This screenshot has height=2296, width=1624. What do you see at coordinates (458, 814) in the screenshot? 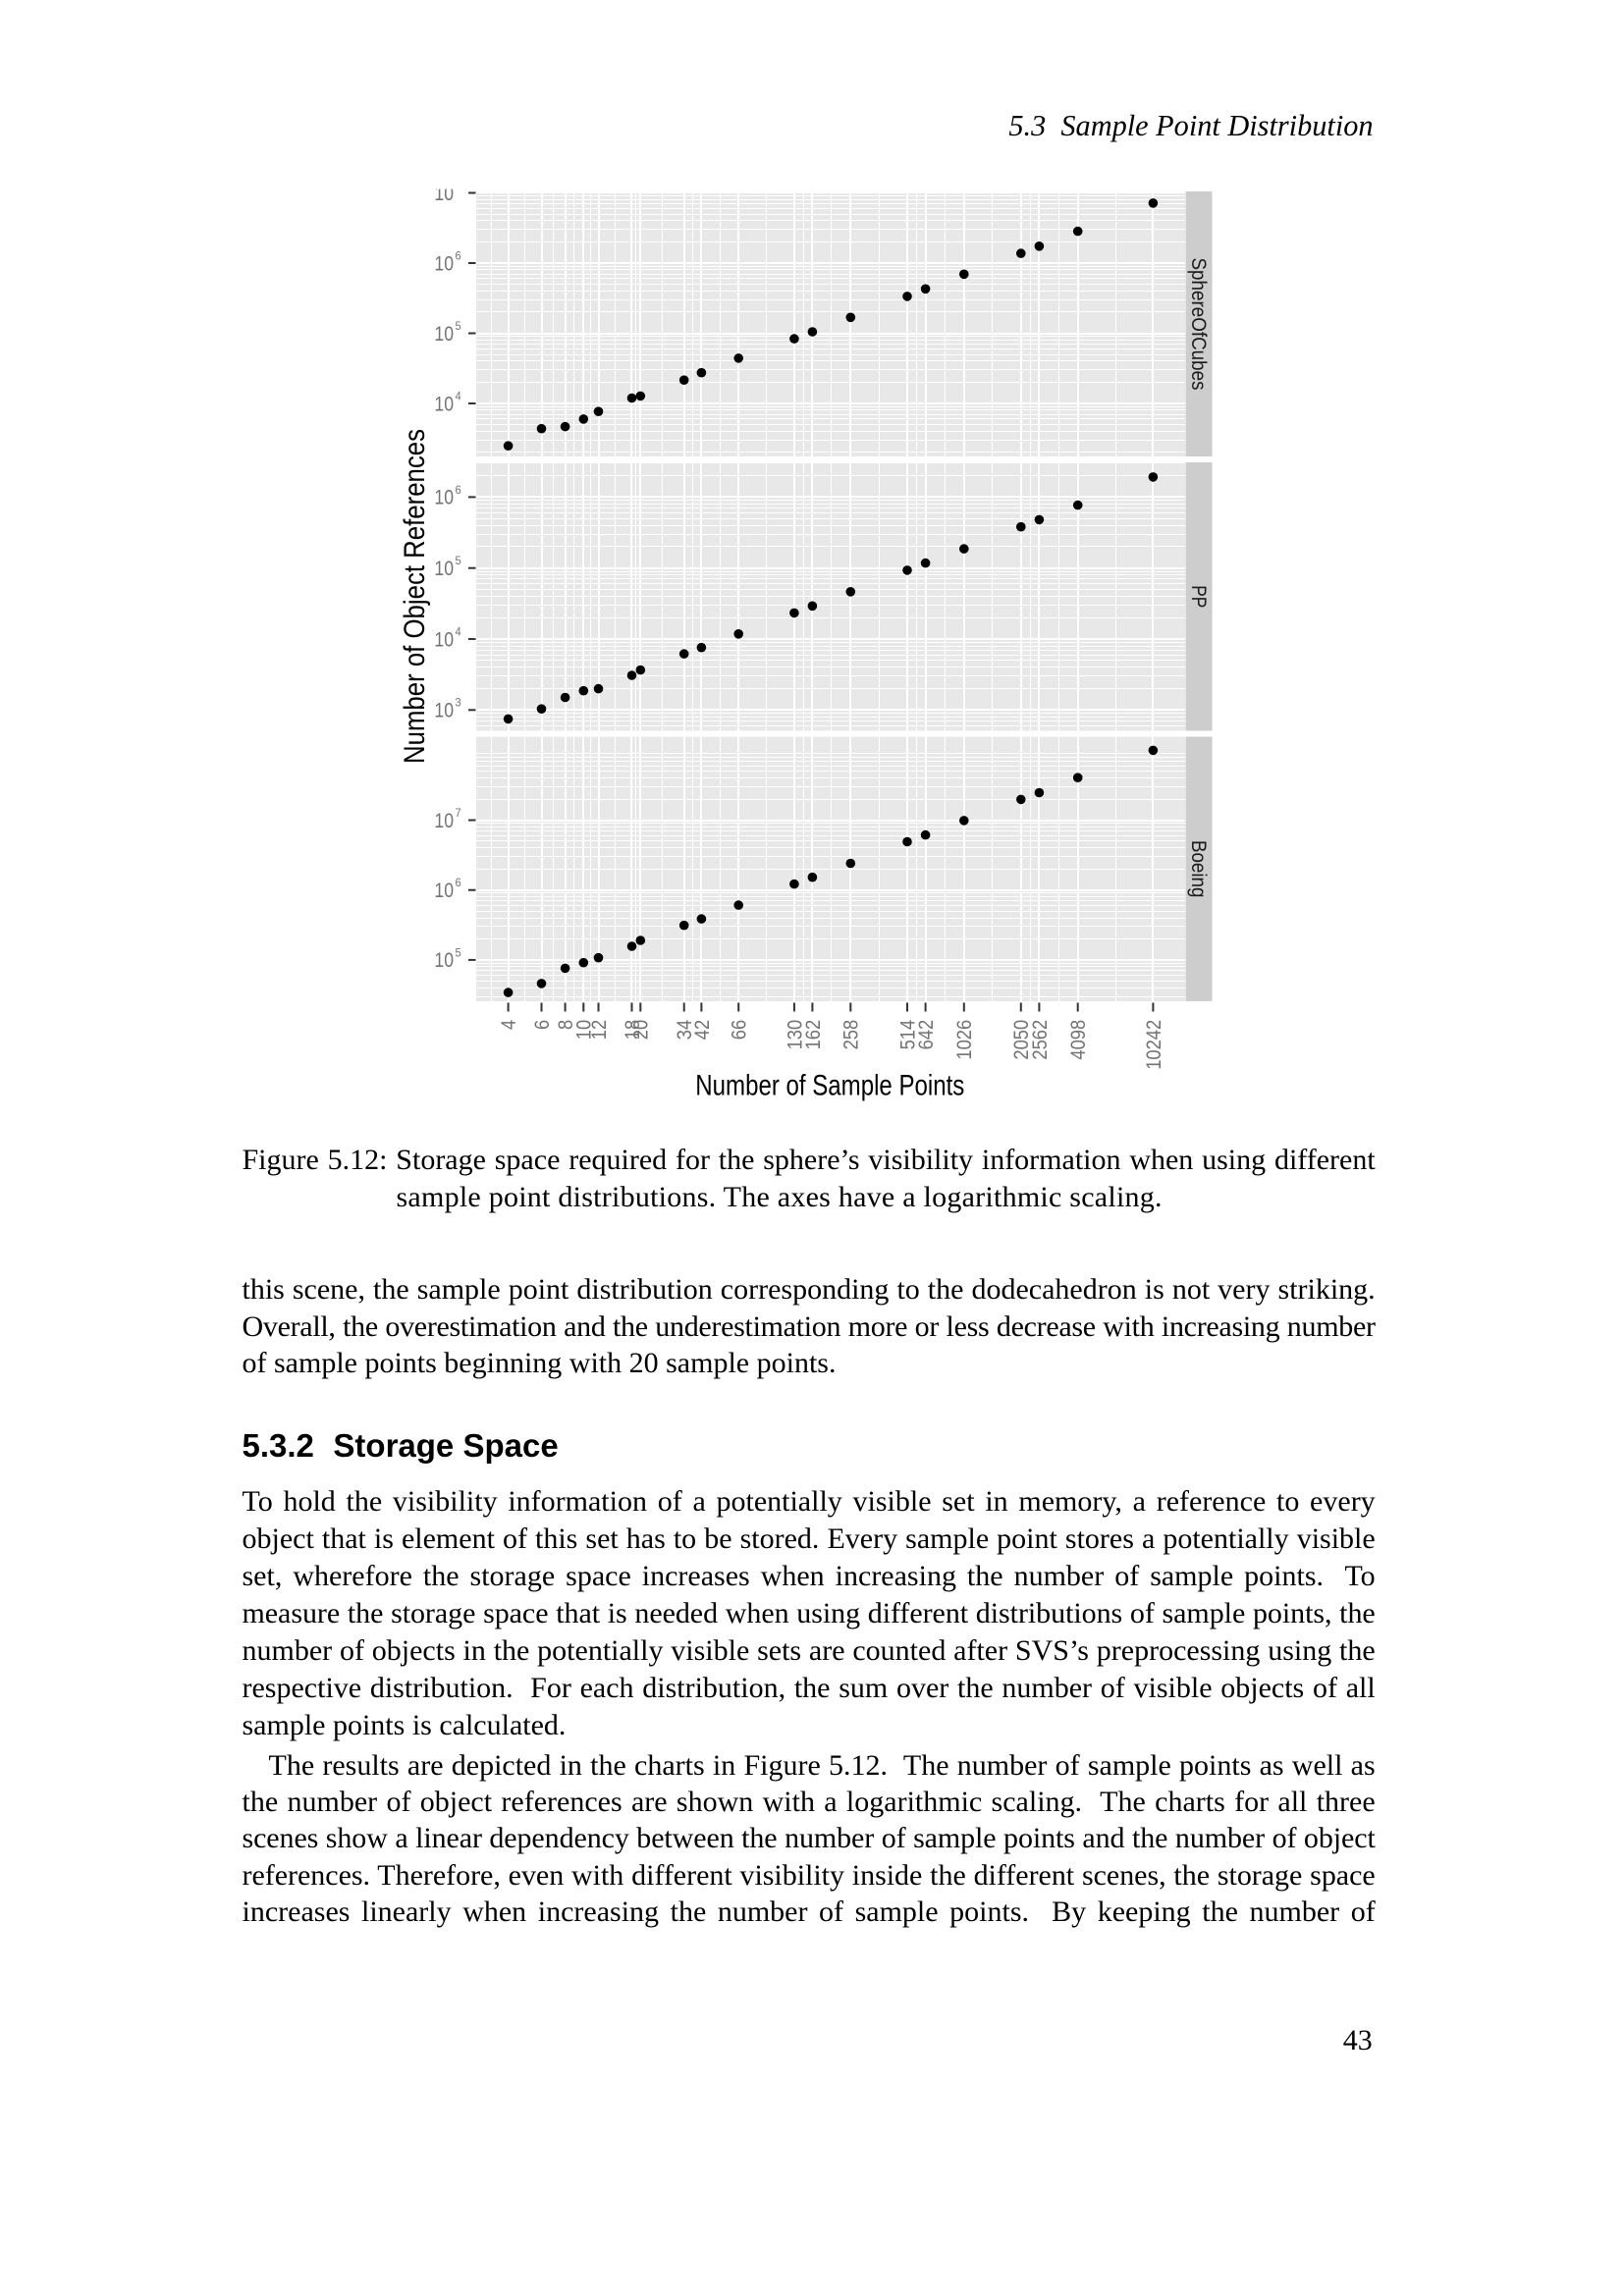
I see `svg-text: 7` at bounding box center [458, 814].